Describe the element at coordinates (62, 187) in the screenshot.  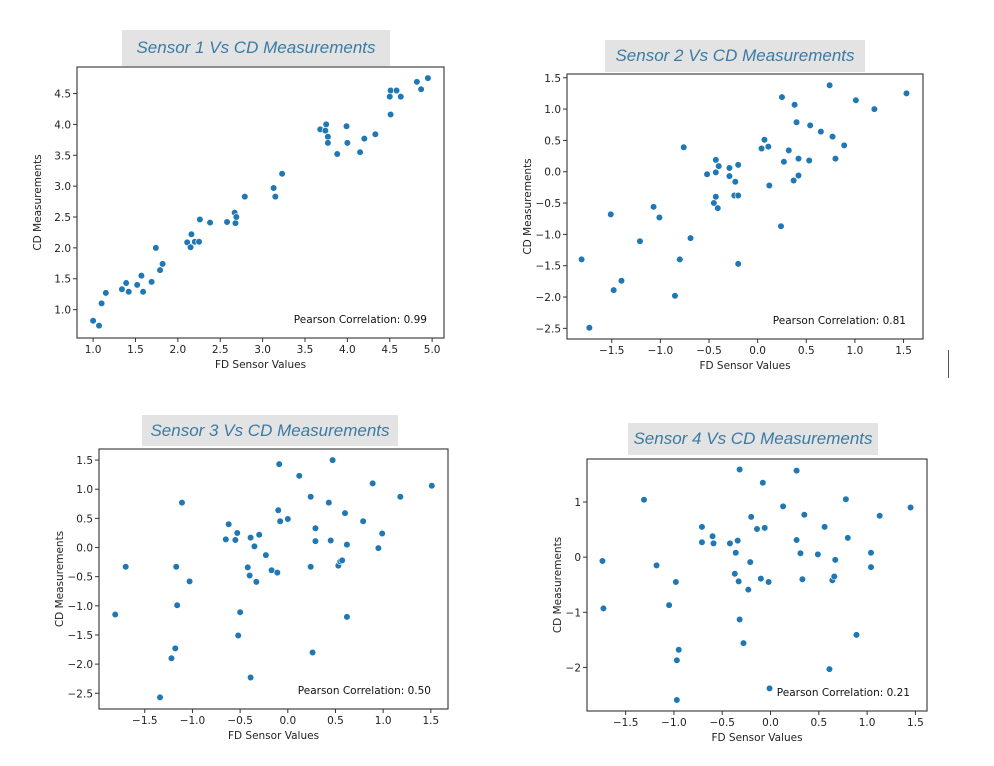
I see `y-tick-label: 3.0` at that location.